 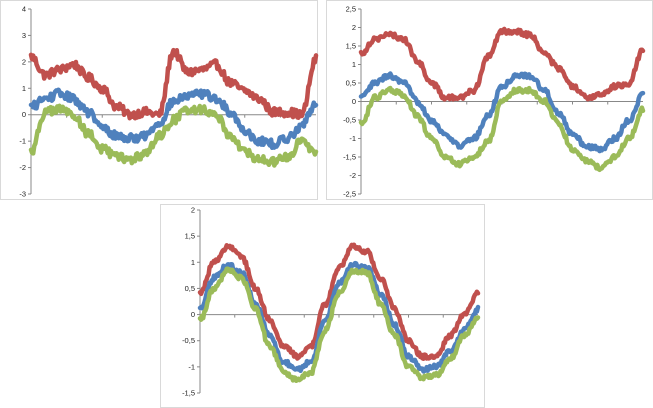 What do you see at coordinates (24, 35) in the screenshot?
I see `y-tick-label: 3` at bounding box center [24, 35].